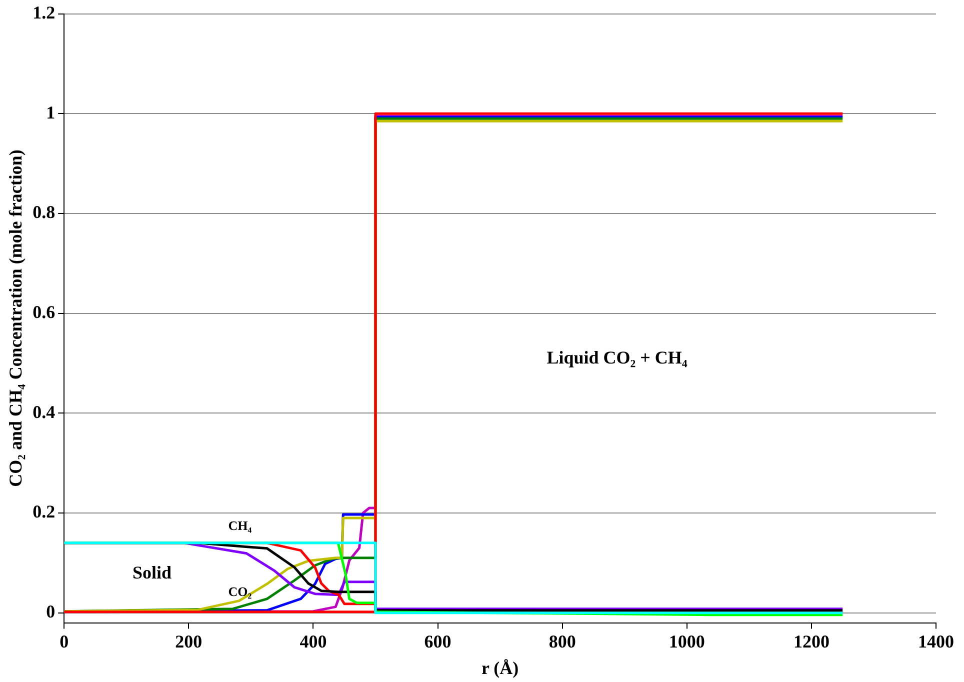  Describe the element at coordinates (562, 641) in the screenshot. I see `x-tick-label: 800` at that location.